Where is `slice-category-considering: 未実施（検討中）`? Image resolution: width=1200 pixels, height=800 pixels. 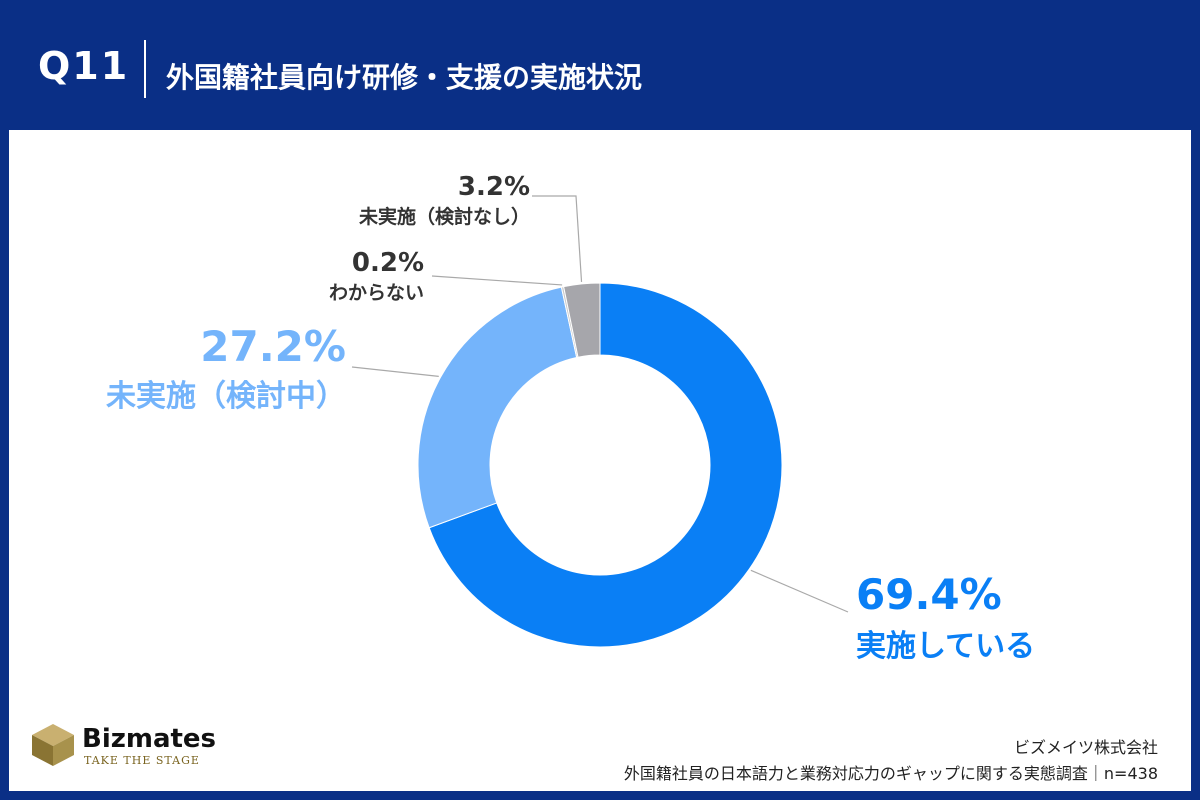
slice-category-considering: 未実施（検討中） is located at coordinates (226, 396).